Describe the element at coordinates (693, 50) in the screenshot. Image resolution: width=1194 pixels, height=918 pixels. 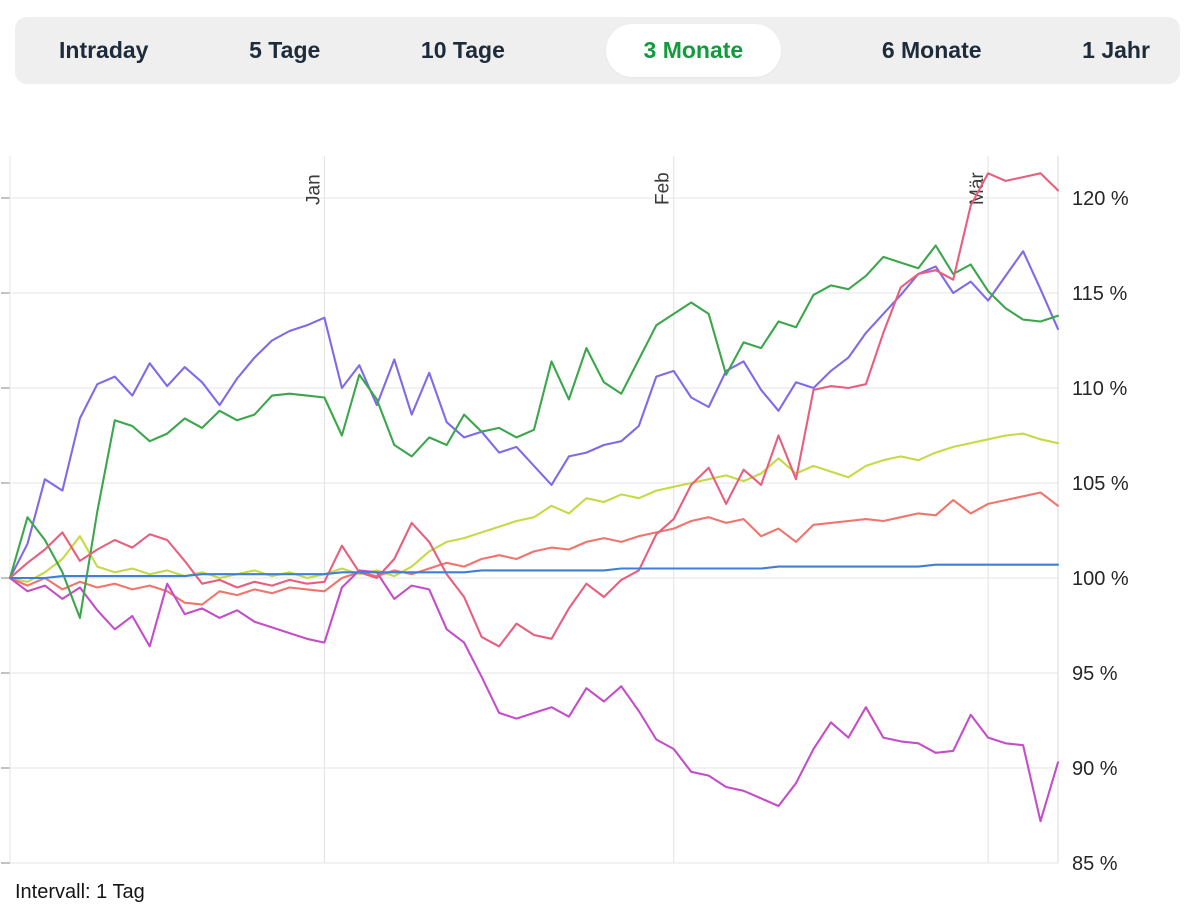
I see `tab-3-monate: 3 Monate` at that location.